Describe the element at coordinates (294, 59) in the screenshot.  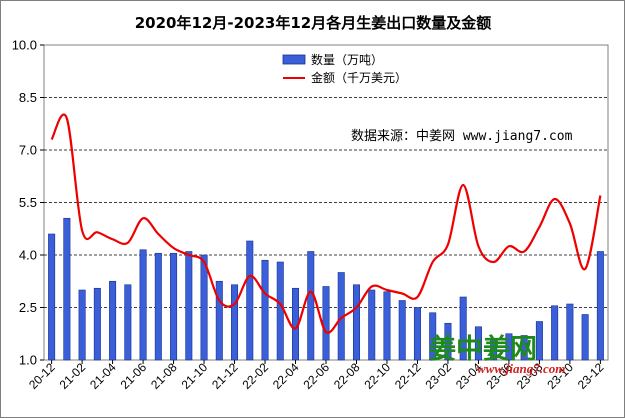
I see `legend-swatch-bar` at that location.